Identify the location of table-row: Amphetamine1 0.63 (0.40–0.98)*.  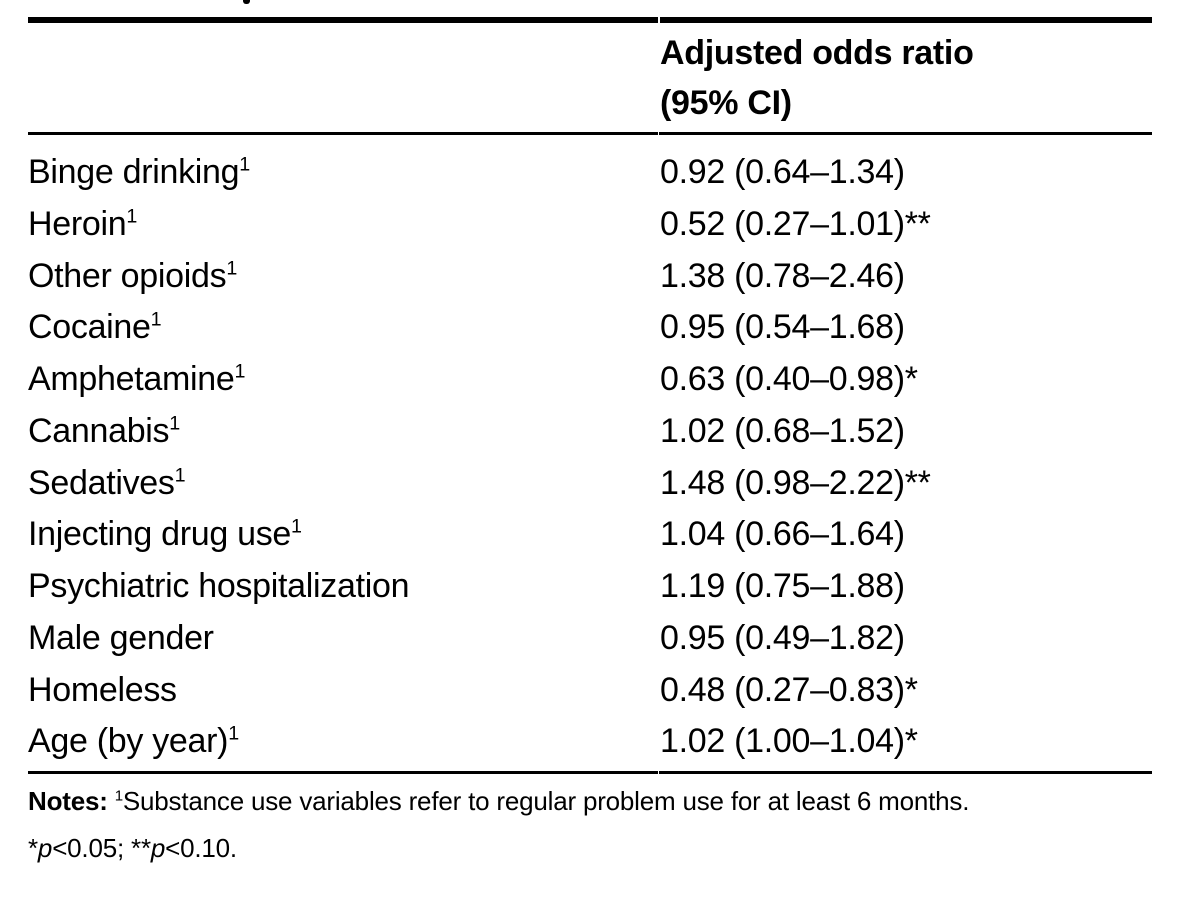
(590, 380).